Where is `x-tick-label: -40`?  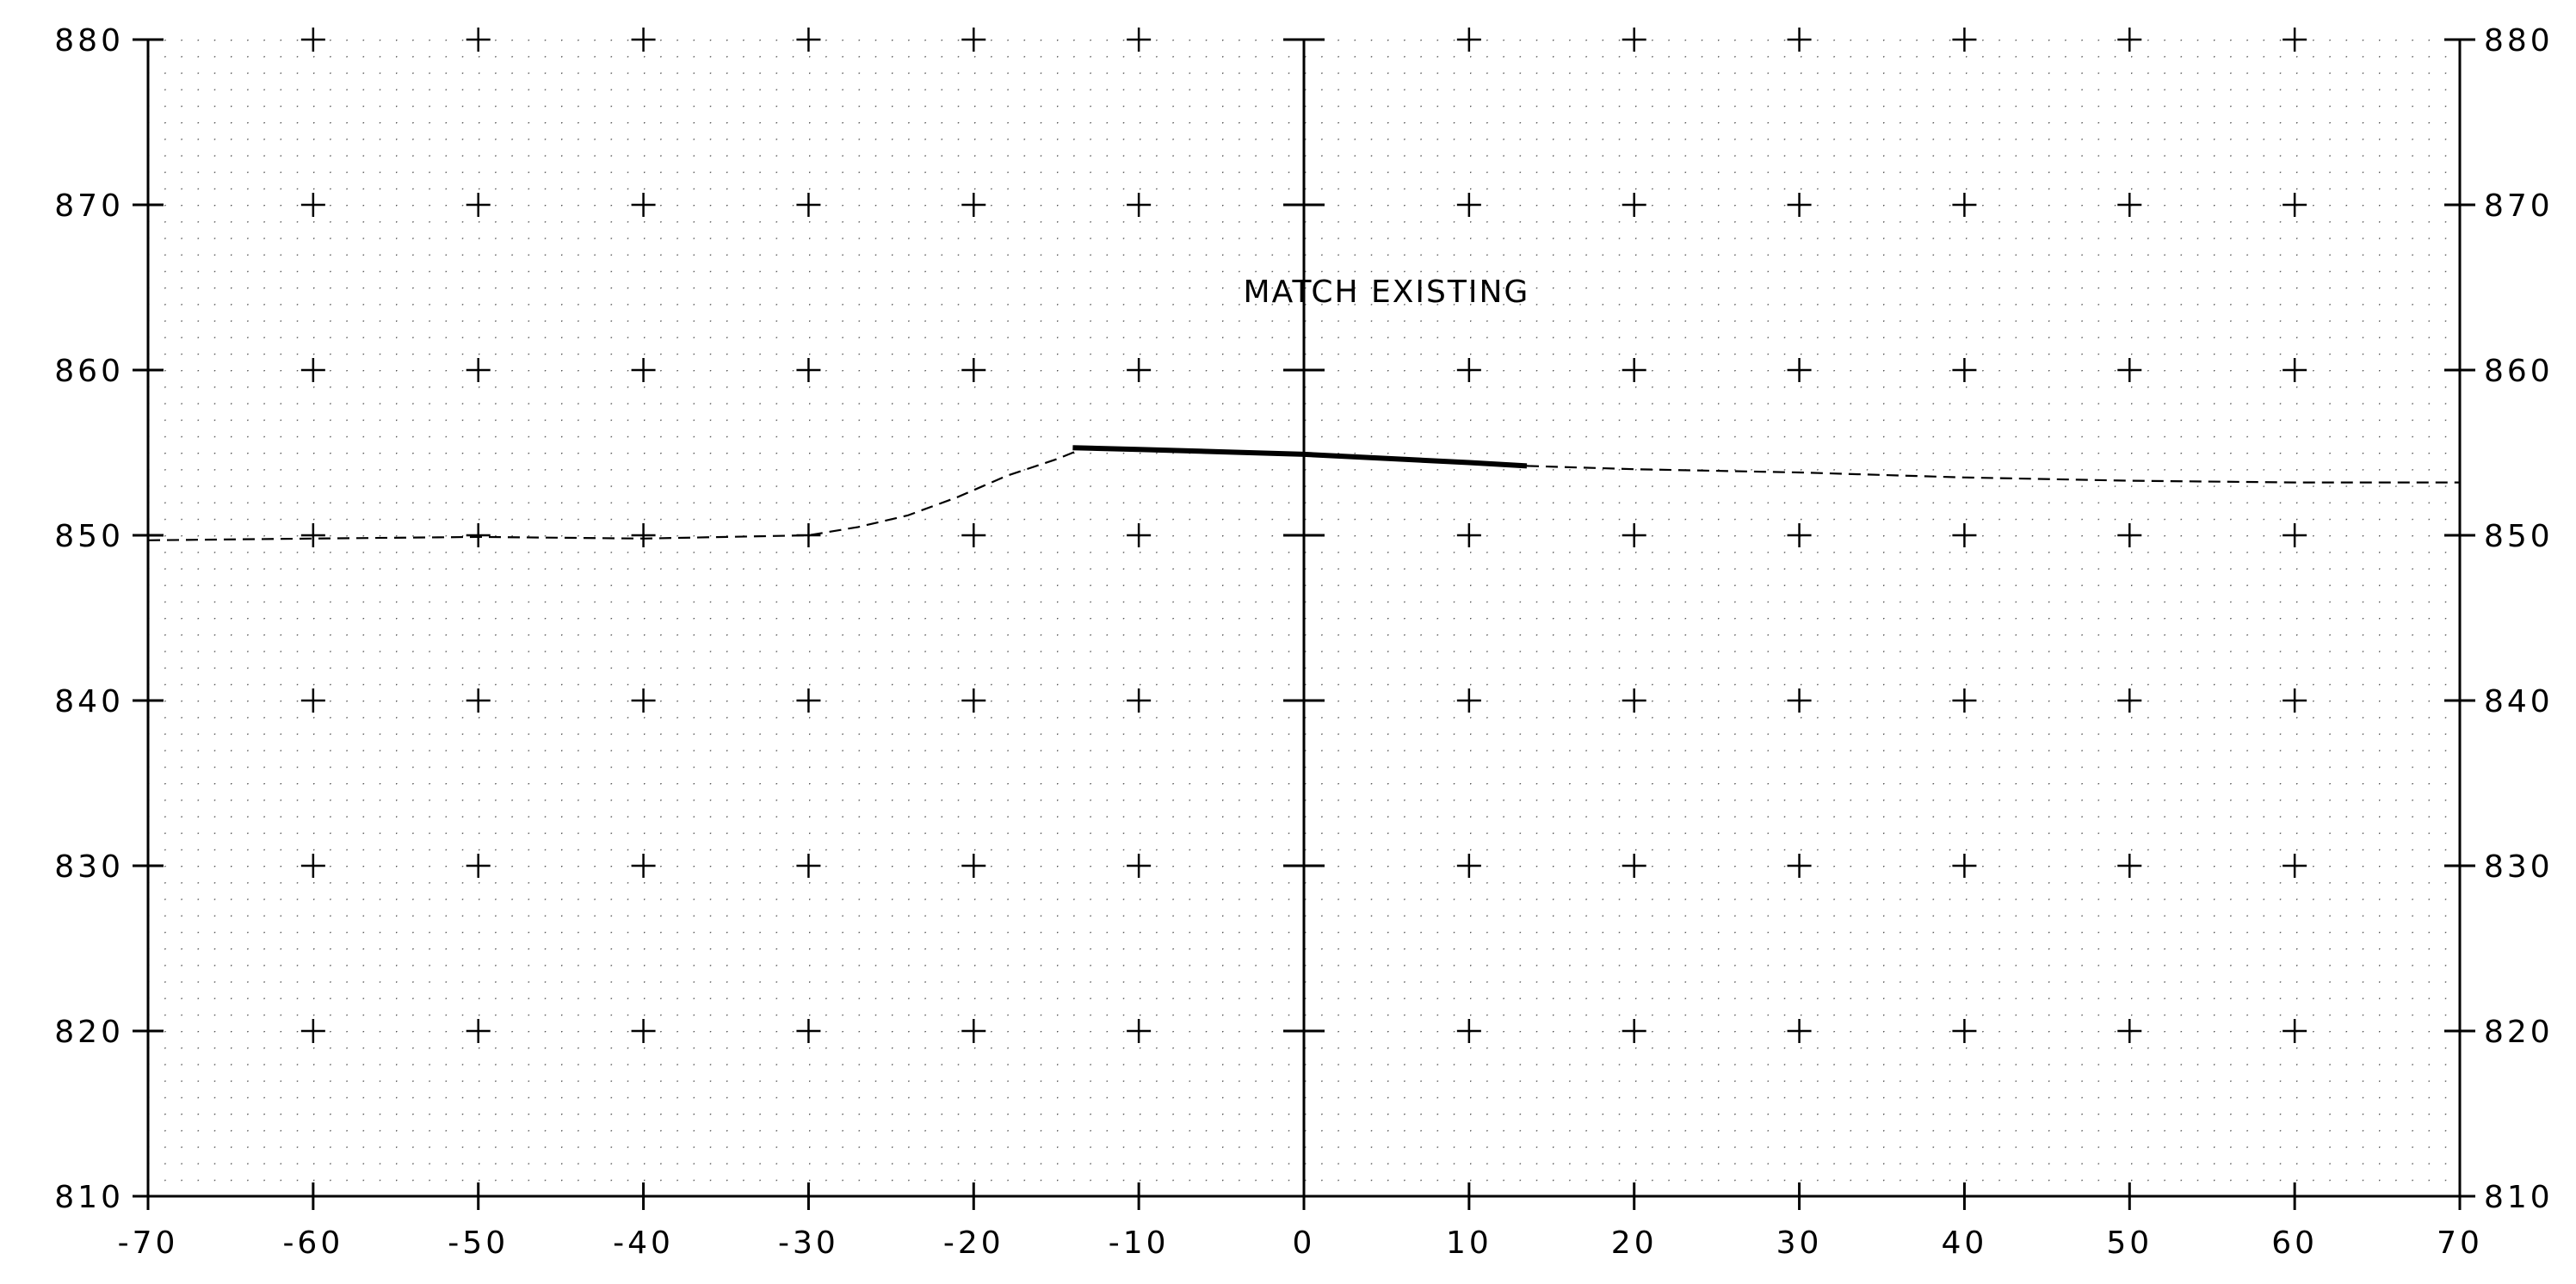 x-tick-label: -40 is located at coordinates (643, 1243).